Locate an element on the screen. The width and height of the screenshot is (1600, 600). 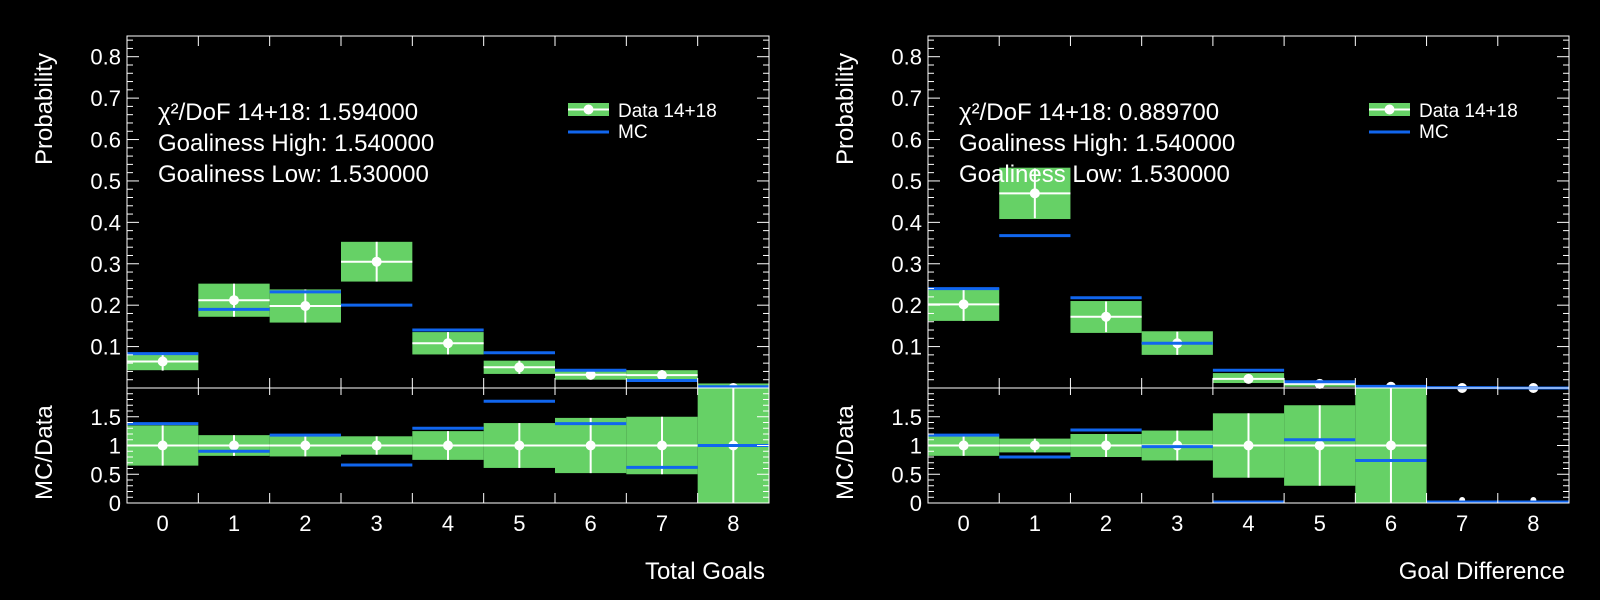
info-line-2: Goaliness High: 1.540000 is located at coordinates (296, 143).